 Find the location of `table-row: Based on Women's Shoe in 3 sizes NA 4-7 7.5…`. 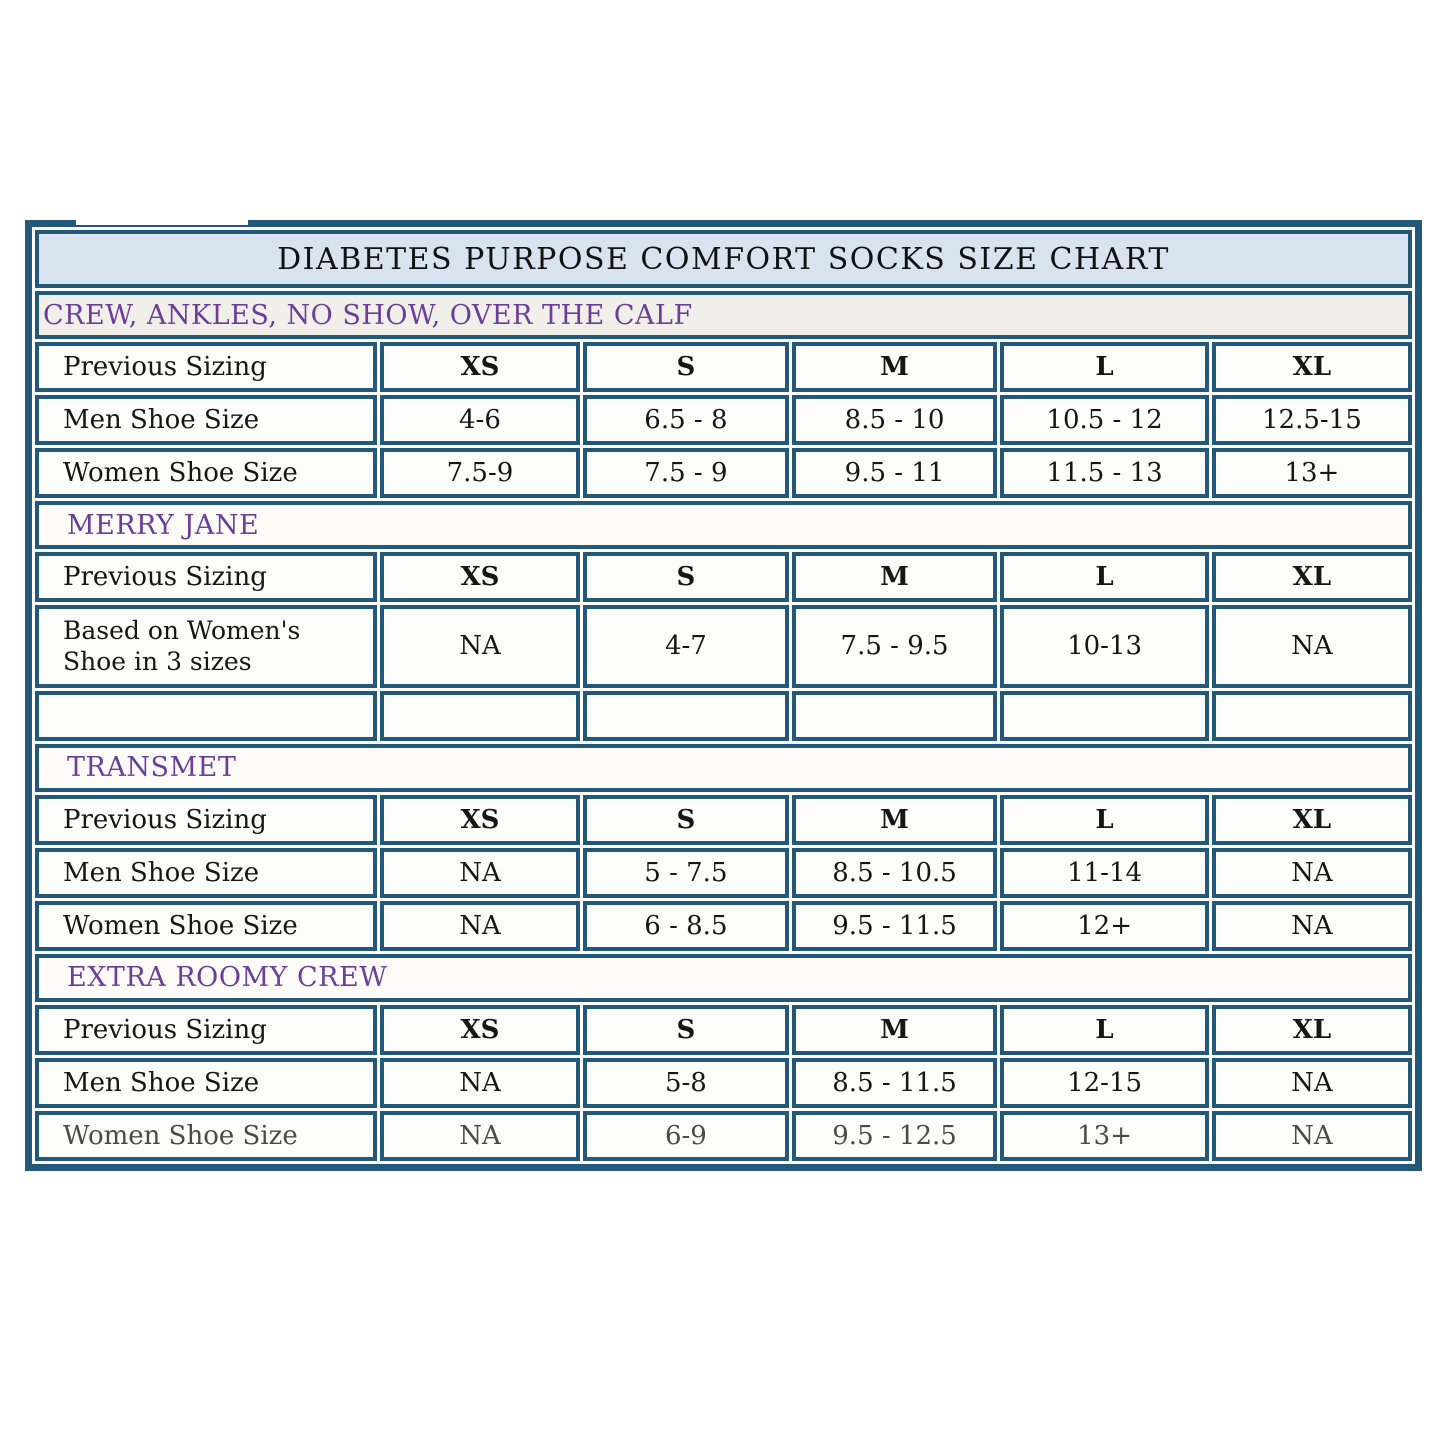

table-row: Based on Women's Shoe in 3 sizes NA 4-7 7.5… is located at coordinates (723, 646).